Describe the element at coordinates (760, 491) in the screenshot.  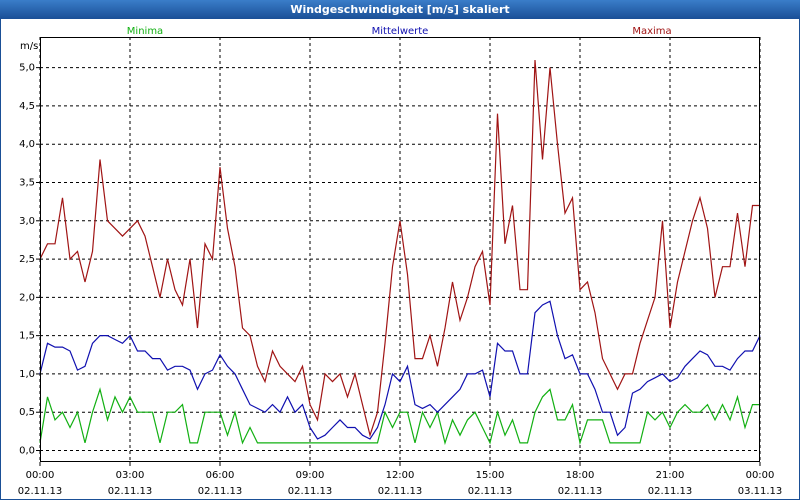
I see `x-tick-date: 03.11.13` at that location.